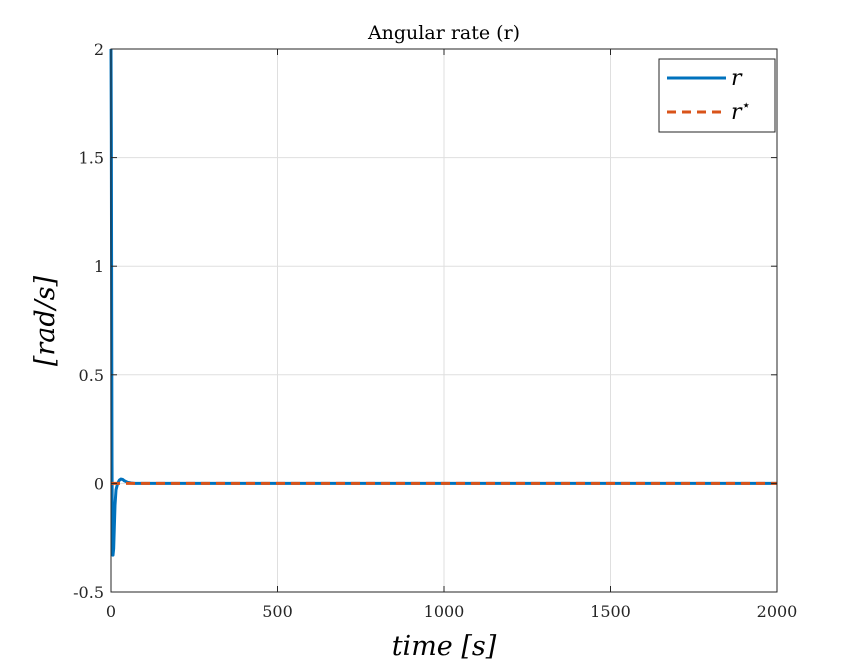  I want to click on x-tick-label: 1500, so click(610, 611).